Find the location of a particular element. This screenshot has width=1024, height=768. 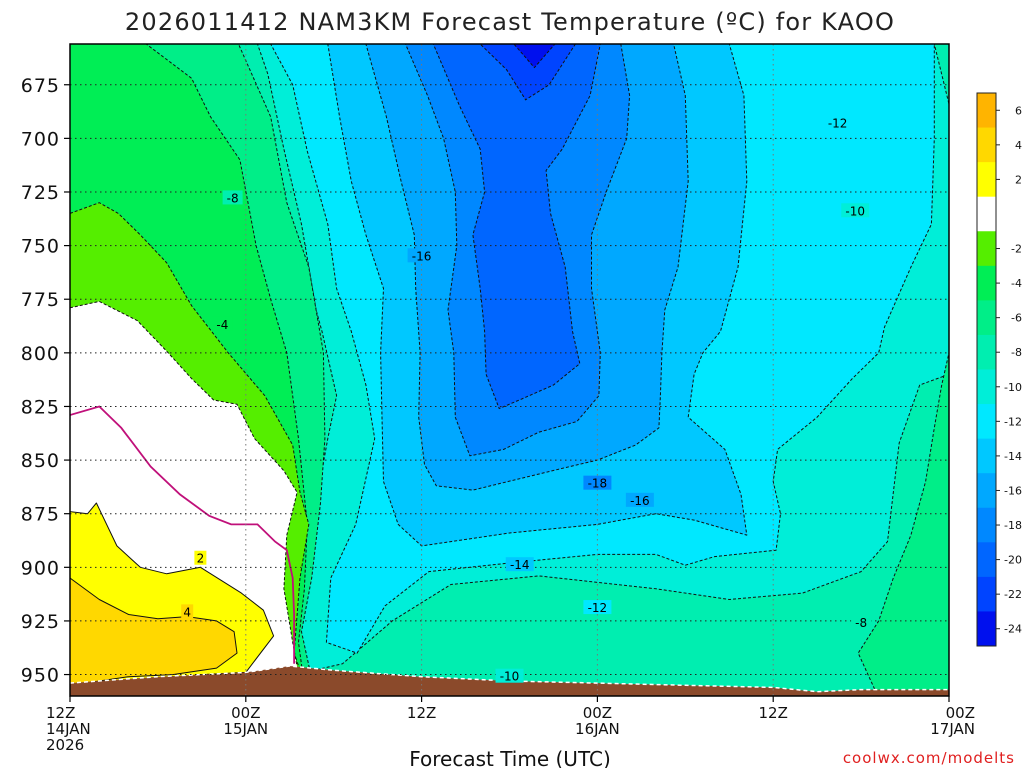

contour-label: -14 is located at coordinates (520, 565).